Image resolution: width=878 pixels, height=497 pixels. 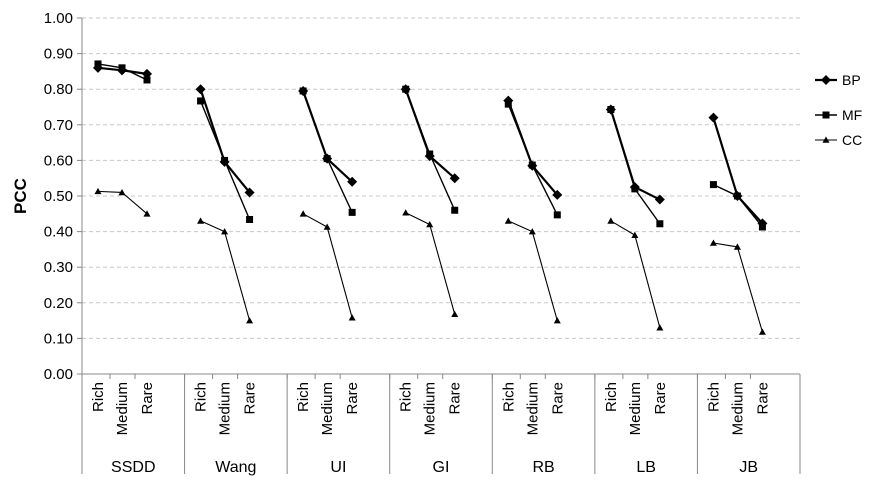 What do you see at coordinates (58, 374) in the screenshot?
I see `y-tick-label: 0.00` at bounding box center [58, 374].